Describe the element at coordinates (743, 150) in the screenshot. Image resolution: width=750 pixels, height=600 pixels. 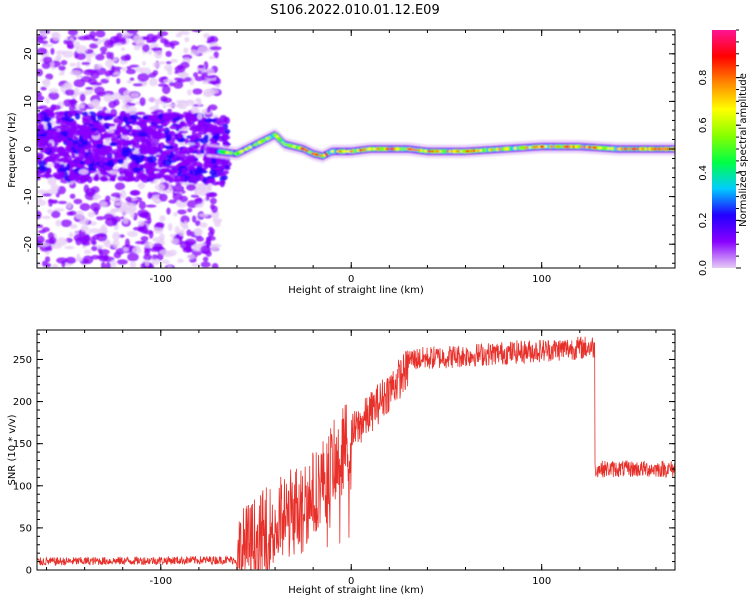
I see `colorbar-label: Normalized spectral amplitude` at that location.